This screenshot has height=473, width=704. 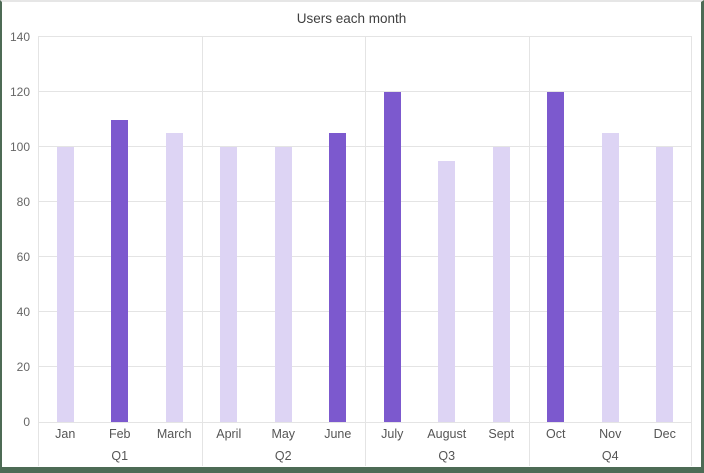 I want to click on bar-slot-may, so click(x=283, y=229).